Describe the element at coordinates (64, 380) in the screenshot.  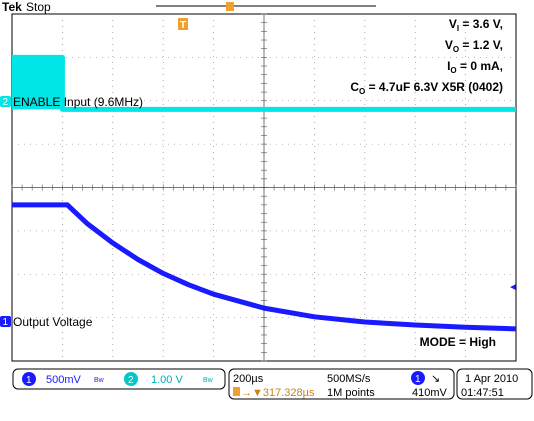
I see `ch1-volts-per-div: 500mV` at that location.